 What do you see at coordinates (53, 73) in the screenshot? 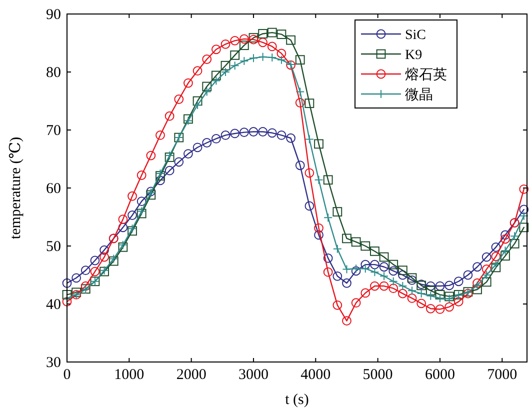
I see `y-tick-label: 80` at bounding box center [53, 73].